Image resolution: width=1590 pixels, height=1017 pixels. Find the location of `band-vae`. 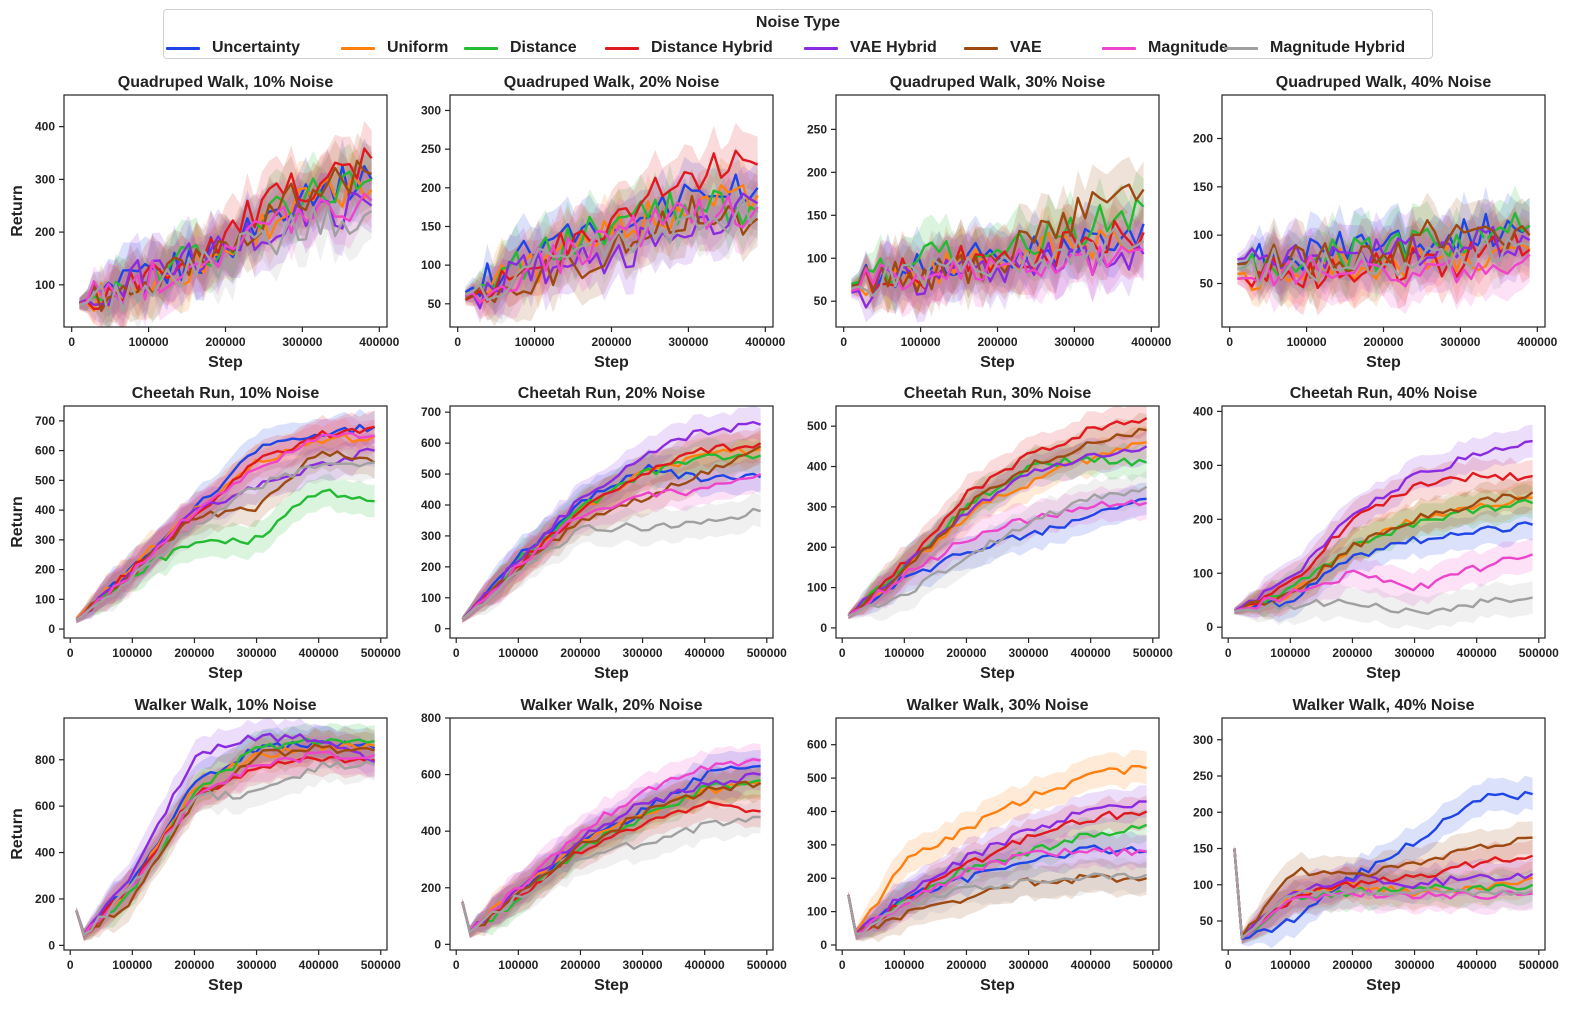

band-vae is located at coordinates (611, 526).